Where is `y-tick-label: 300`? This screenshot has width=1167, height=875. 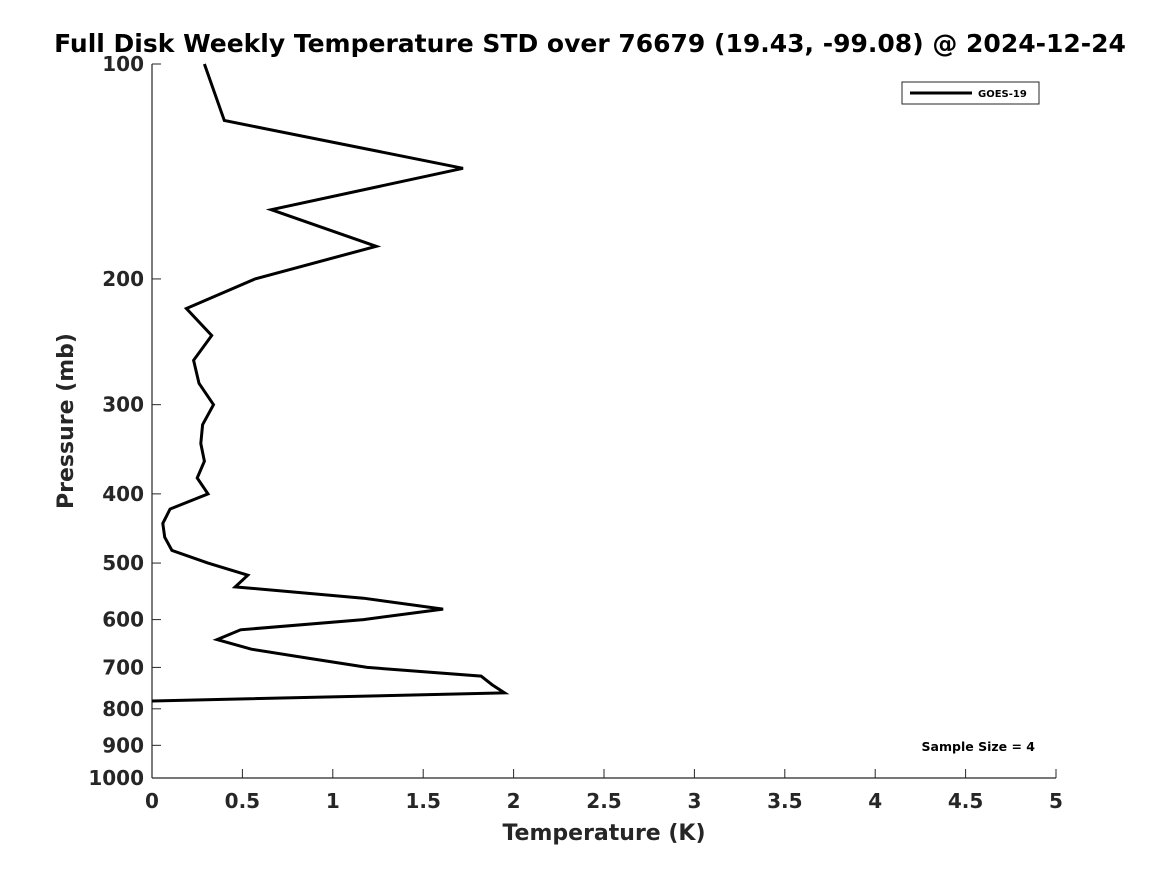 y-tick-label: 300 is located at coordinates (123, 405).